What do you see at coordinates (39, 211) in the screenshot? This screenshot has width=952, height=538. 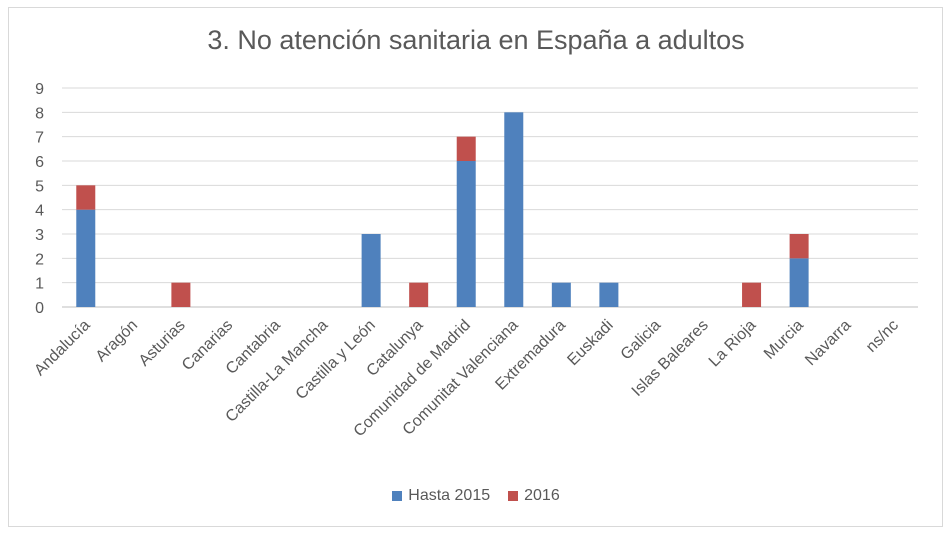 I see `y-tick-label: 4` at bounding box center [39, 211].